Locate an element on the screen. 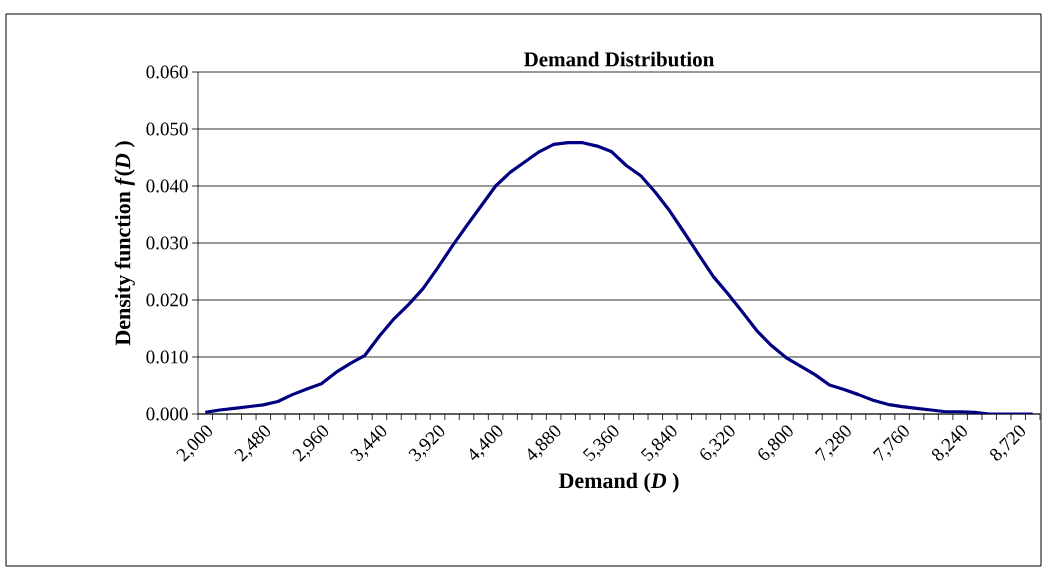 The width and height of the screenshot is (1042, 567). y-tick-label: 0.060 is located at coordinates (167, 72).